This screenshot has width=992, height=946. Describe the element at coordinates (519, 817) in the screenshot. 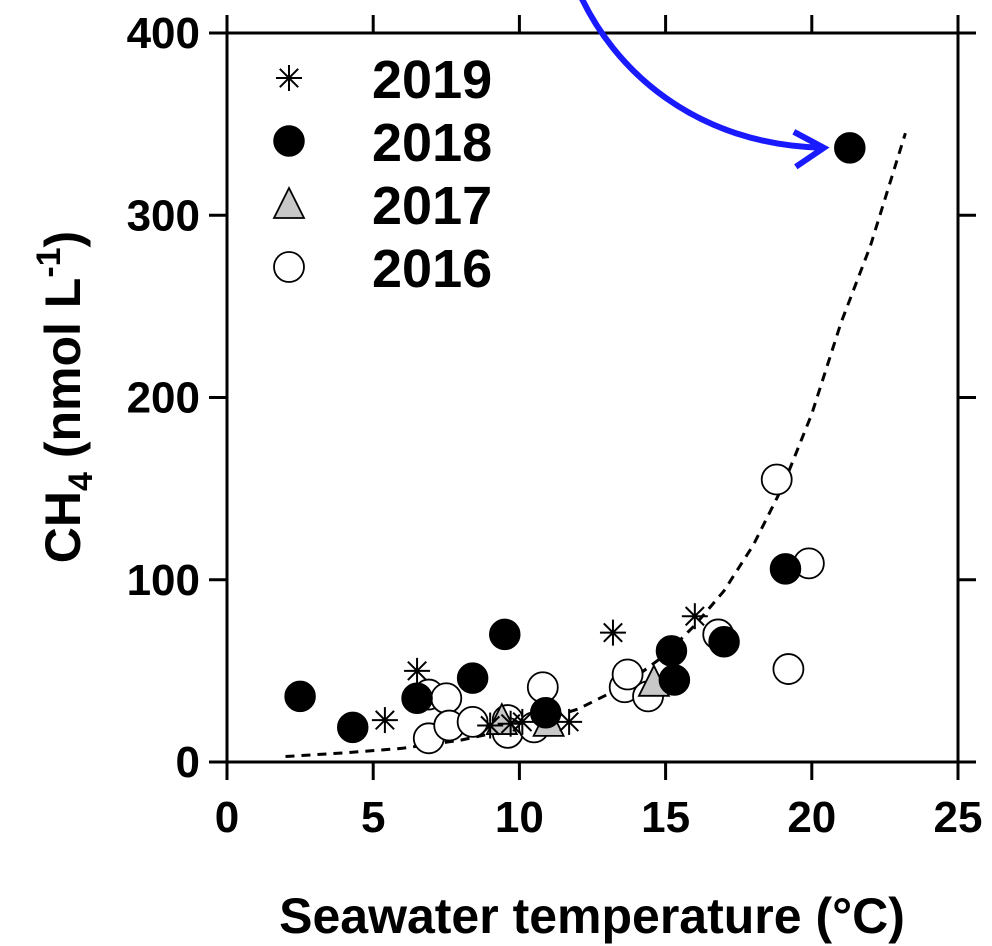

I see `x-tick-label: 10` at that location.